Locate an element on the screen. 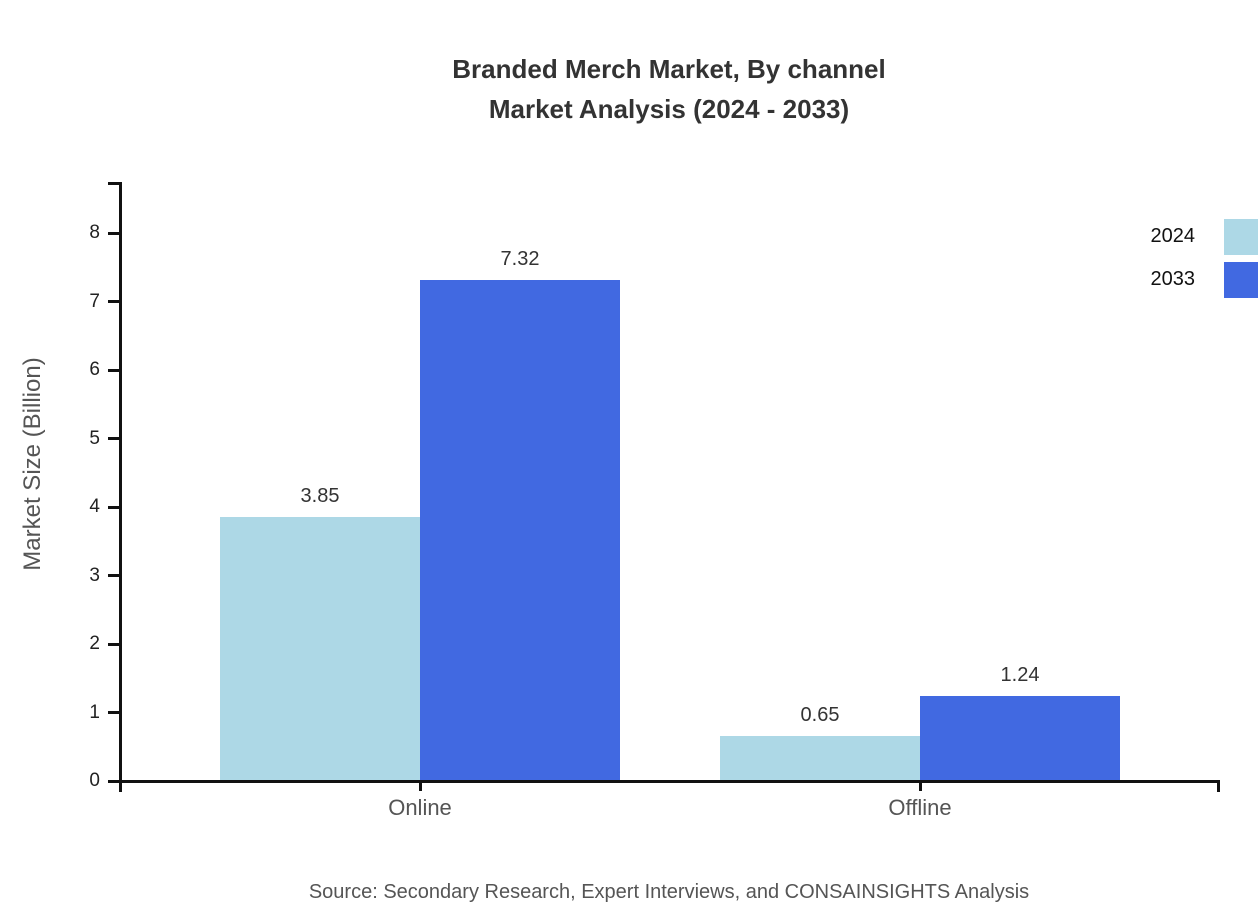 The height and width of the screenshot is (920, 1260). y-axis-label: Market Size (Billion) is located at coordinates (32, 464).